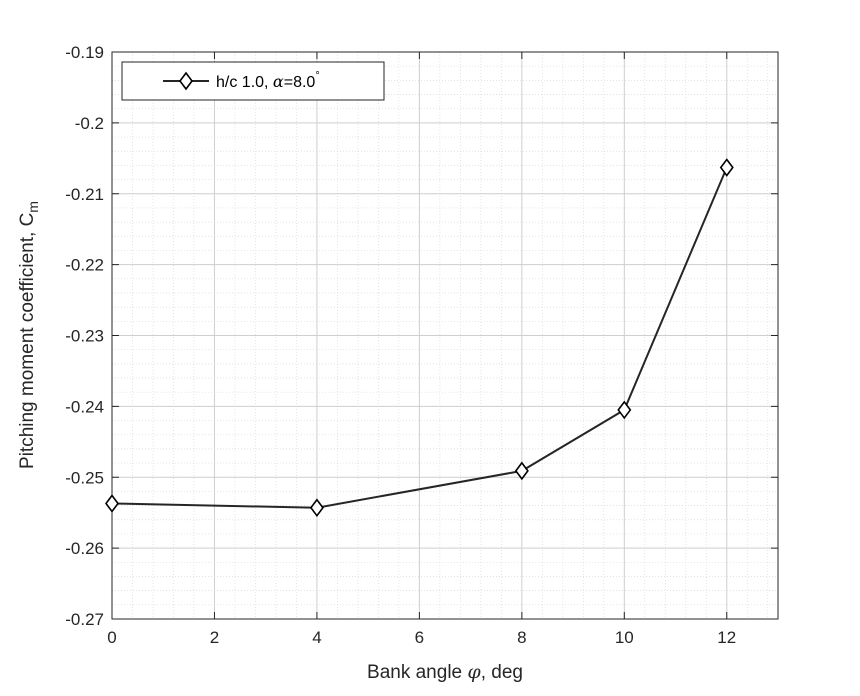 This screenshot has width=860, height=696. I want to click on y-tick-label: -0.26, so click(84, 548).